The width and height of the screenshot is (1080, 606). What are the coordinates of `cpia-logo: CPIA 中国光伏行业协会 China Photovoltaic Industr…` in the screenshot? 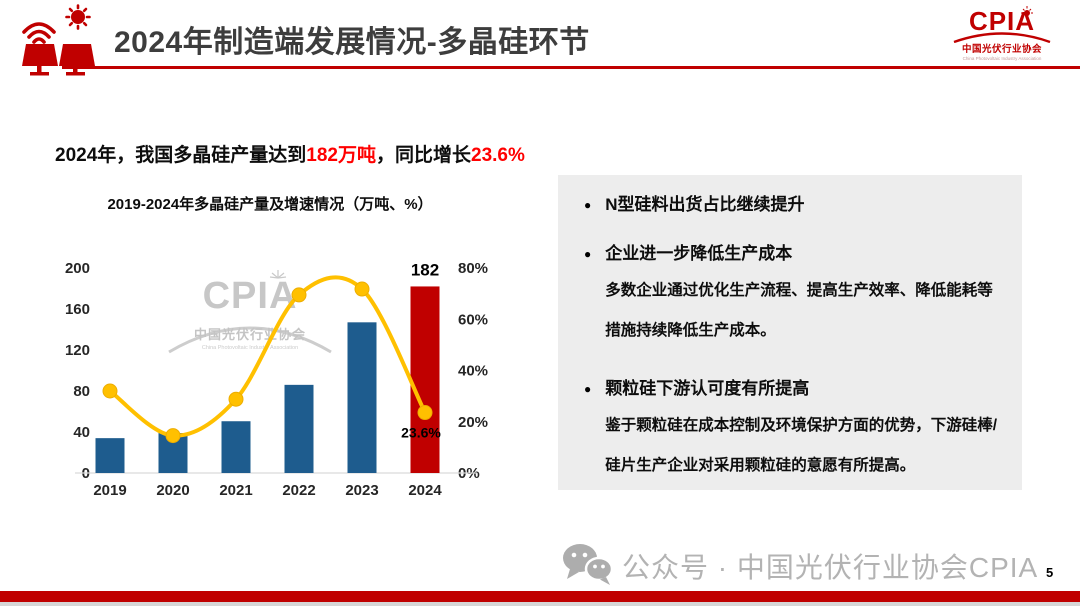 It's located at (1002, 33).